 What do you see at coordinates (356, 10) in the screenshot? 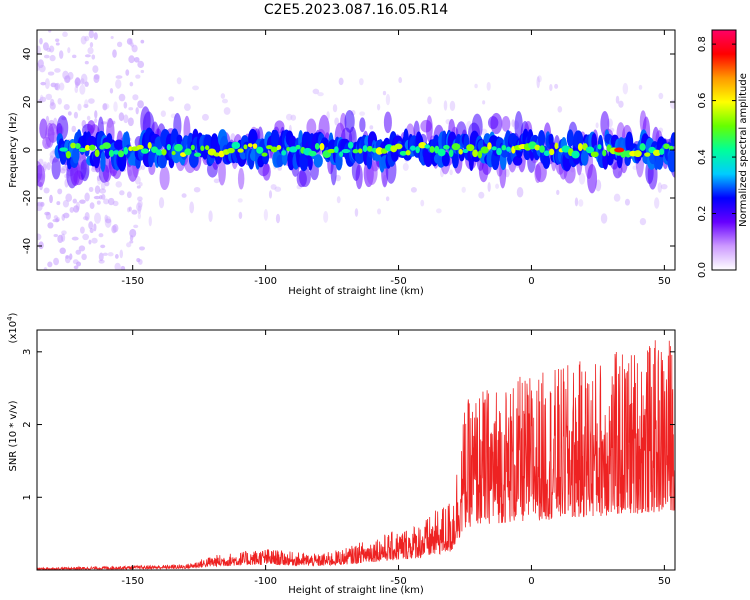
I see `figure-title: C2E5.2023.087.16.05.R14` at bounding box center [356, 10].